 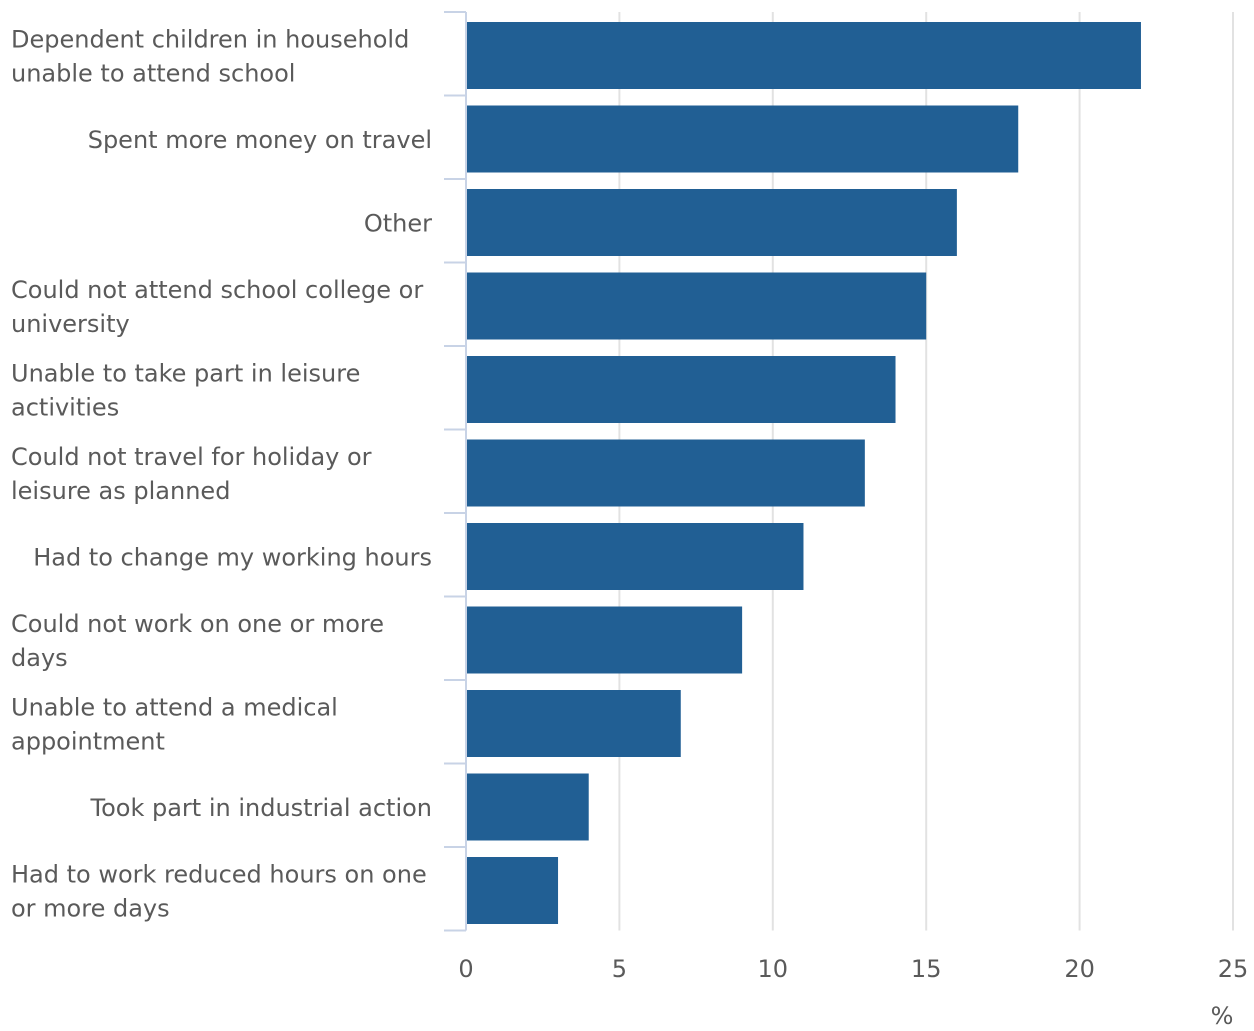 I want to click on category-label: days, so click(x=39, y=658).